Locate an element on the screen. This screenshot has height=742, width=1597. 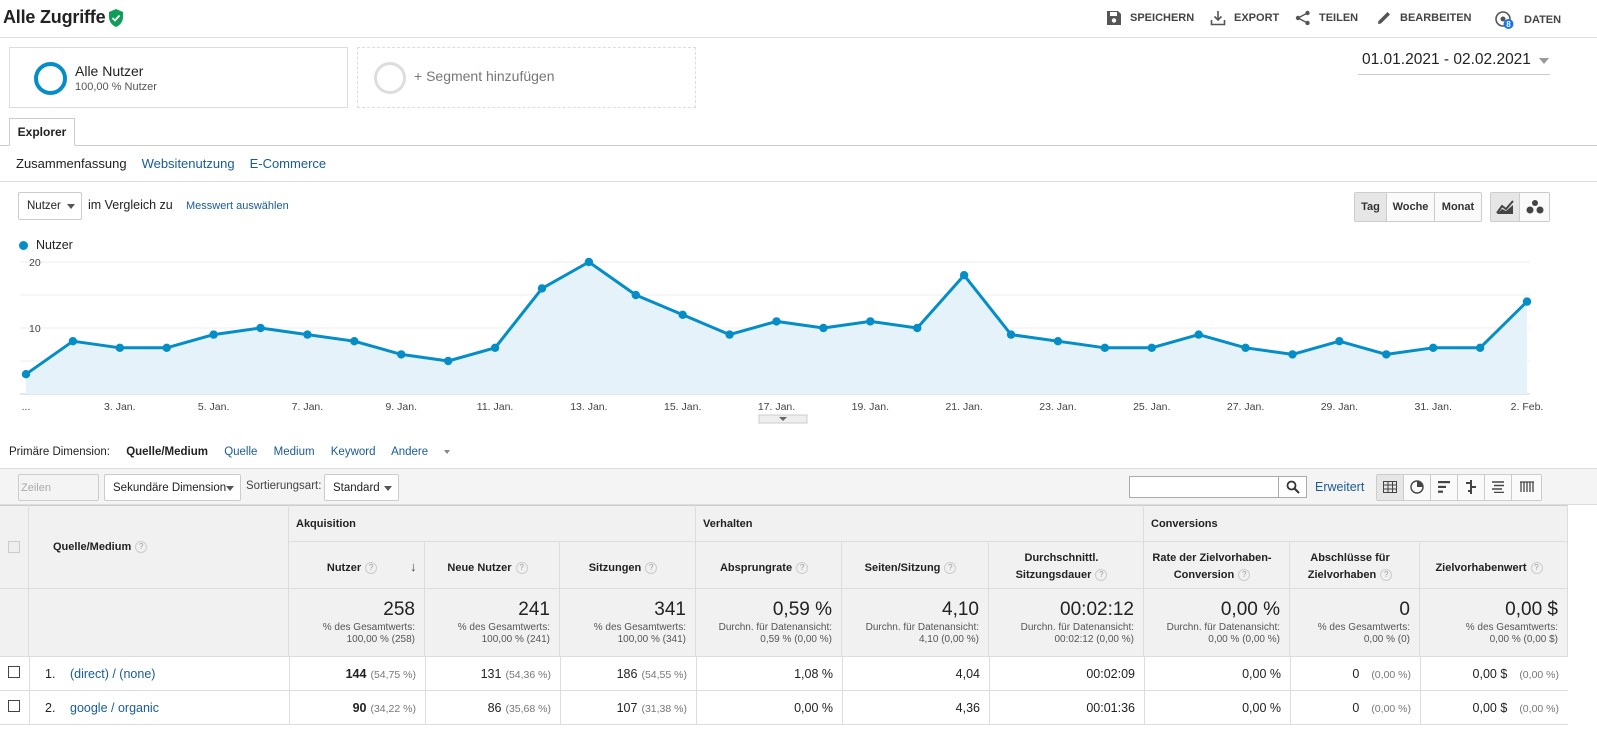
view-pie-button is located at coordinates (1417, 487).